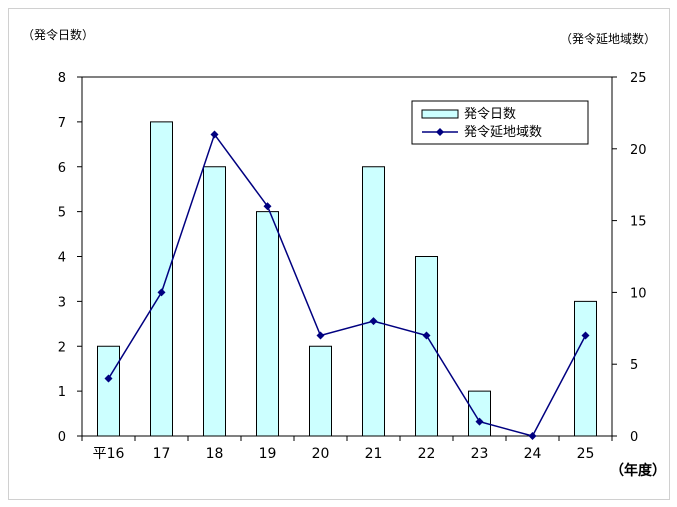 This screenshot has width=677, height=507. Describe the element at coordinates (480, 454) in the screenshot. I see `x-tick-label: 23` at that location.